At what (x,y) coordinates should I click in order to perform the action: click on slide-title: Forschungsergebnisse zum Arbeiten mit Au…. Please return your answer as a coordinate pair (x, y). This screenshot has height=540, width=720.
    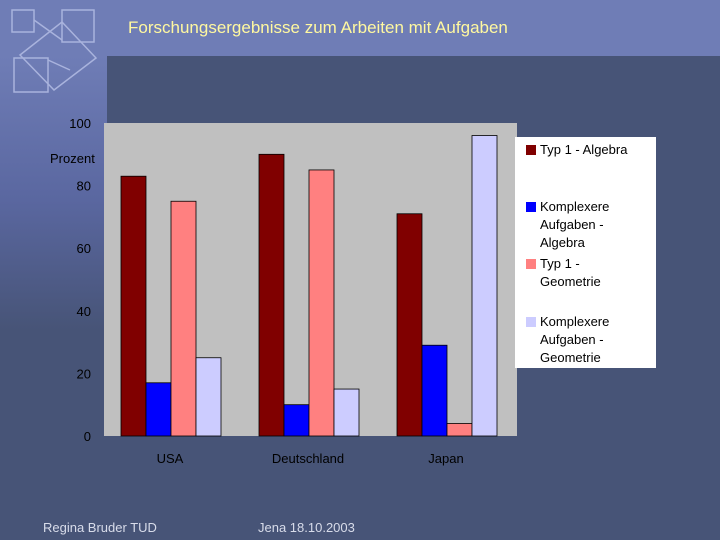
    Looking at the image, I should click on (318, 27).